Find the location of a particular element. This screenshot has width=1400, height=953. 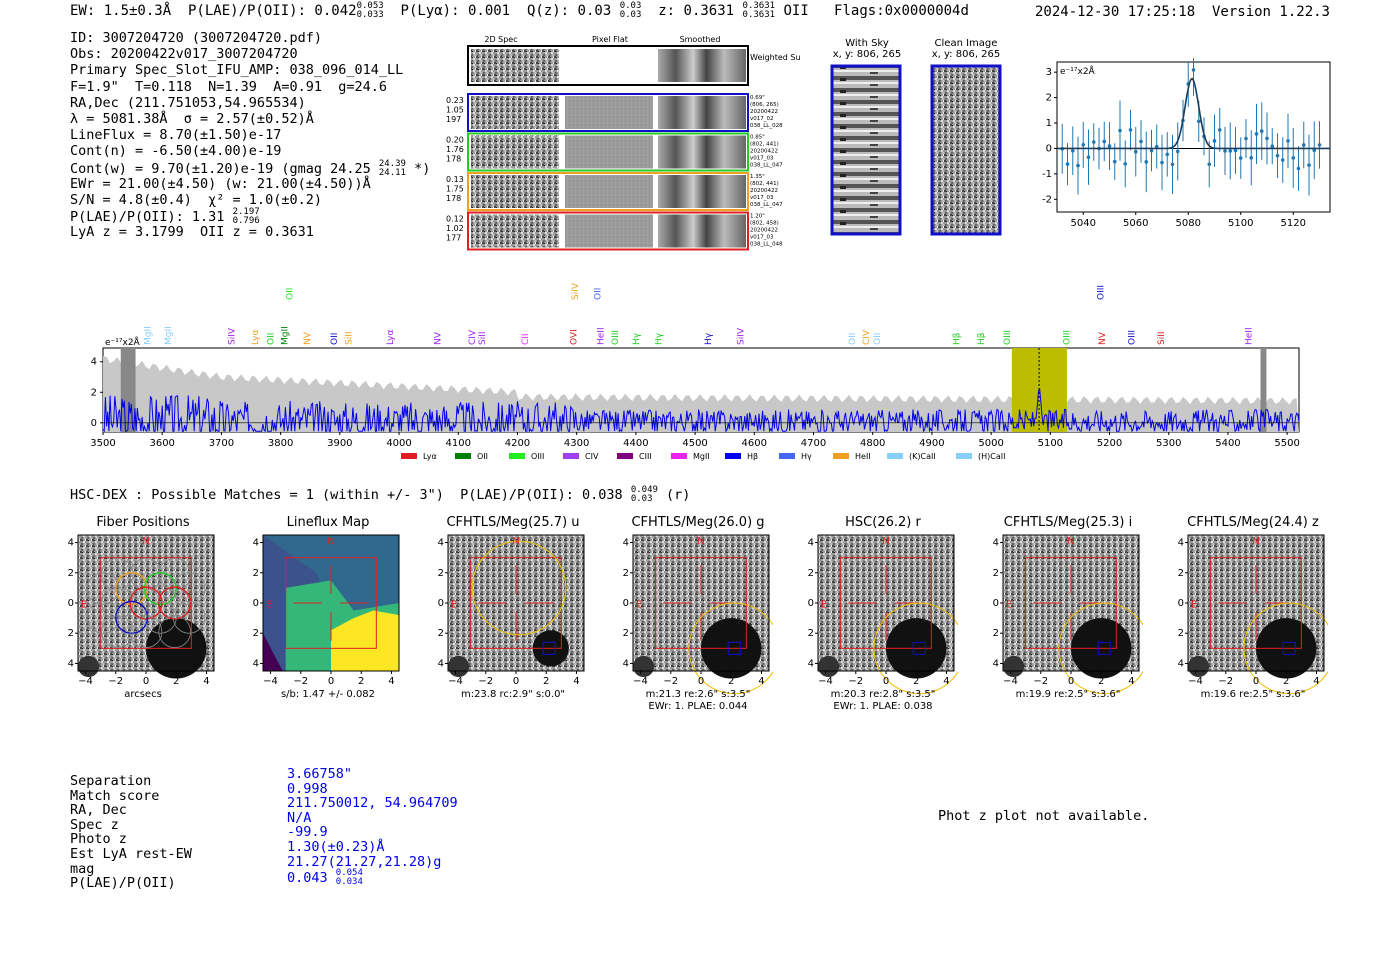

lineflux-line: LineFlux = 8.70(±1.50)e-17 is located at coordinates (176, 135).